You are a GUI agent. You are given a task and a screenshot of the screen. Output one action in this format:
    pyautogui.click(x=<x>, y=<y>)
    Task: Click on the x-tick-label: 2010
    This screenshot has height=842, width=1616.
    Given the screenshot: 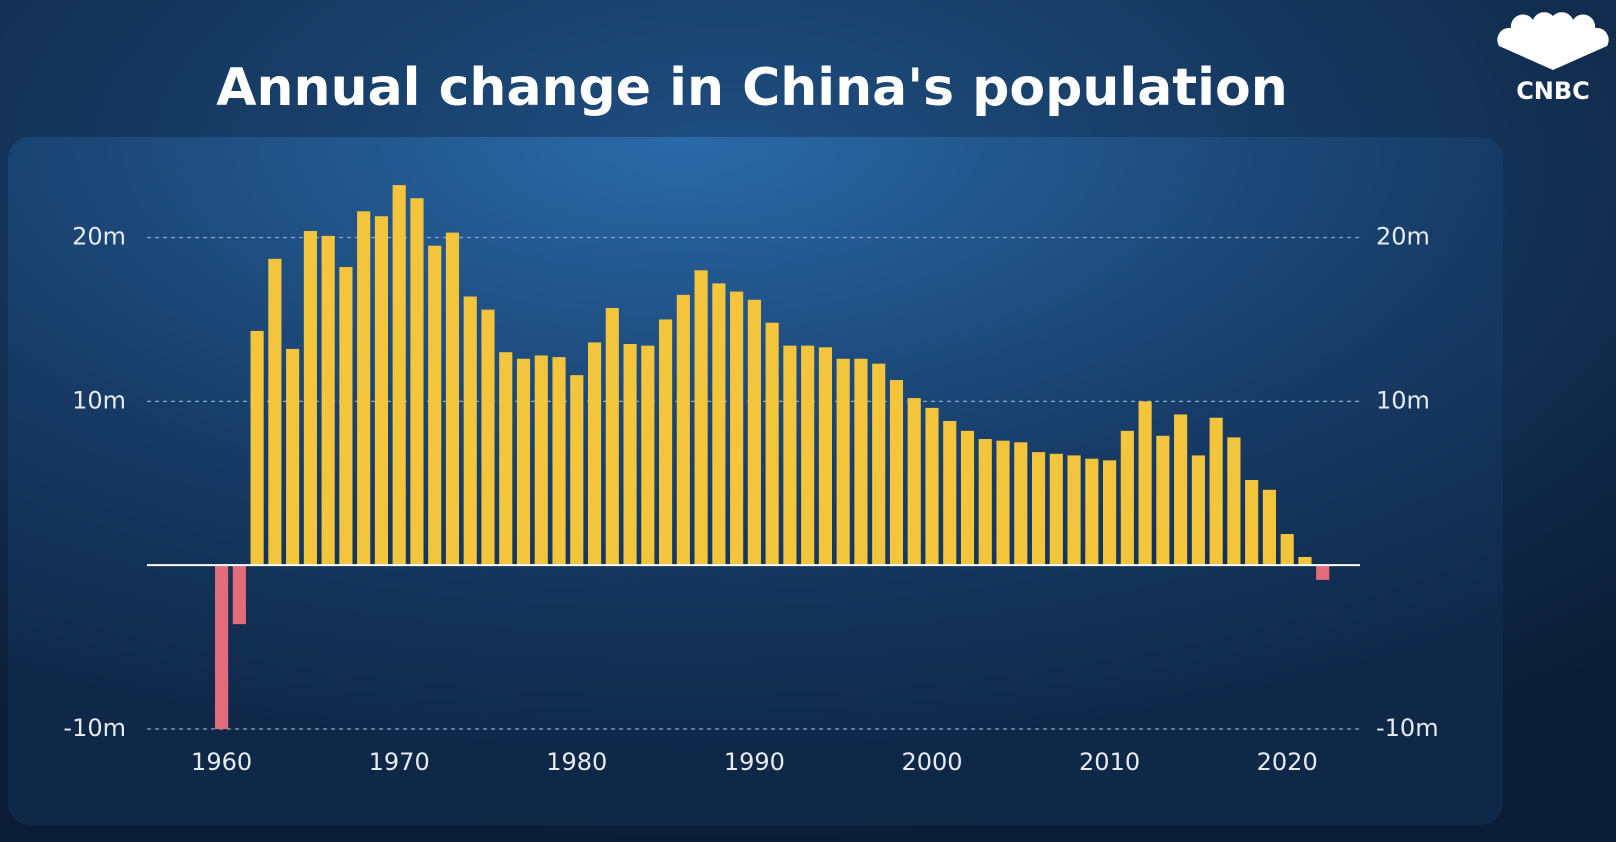 What is the action you would take?
    pyautogui.click(x=1109, y=762)
    